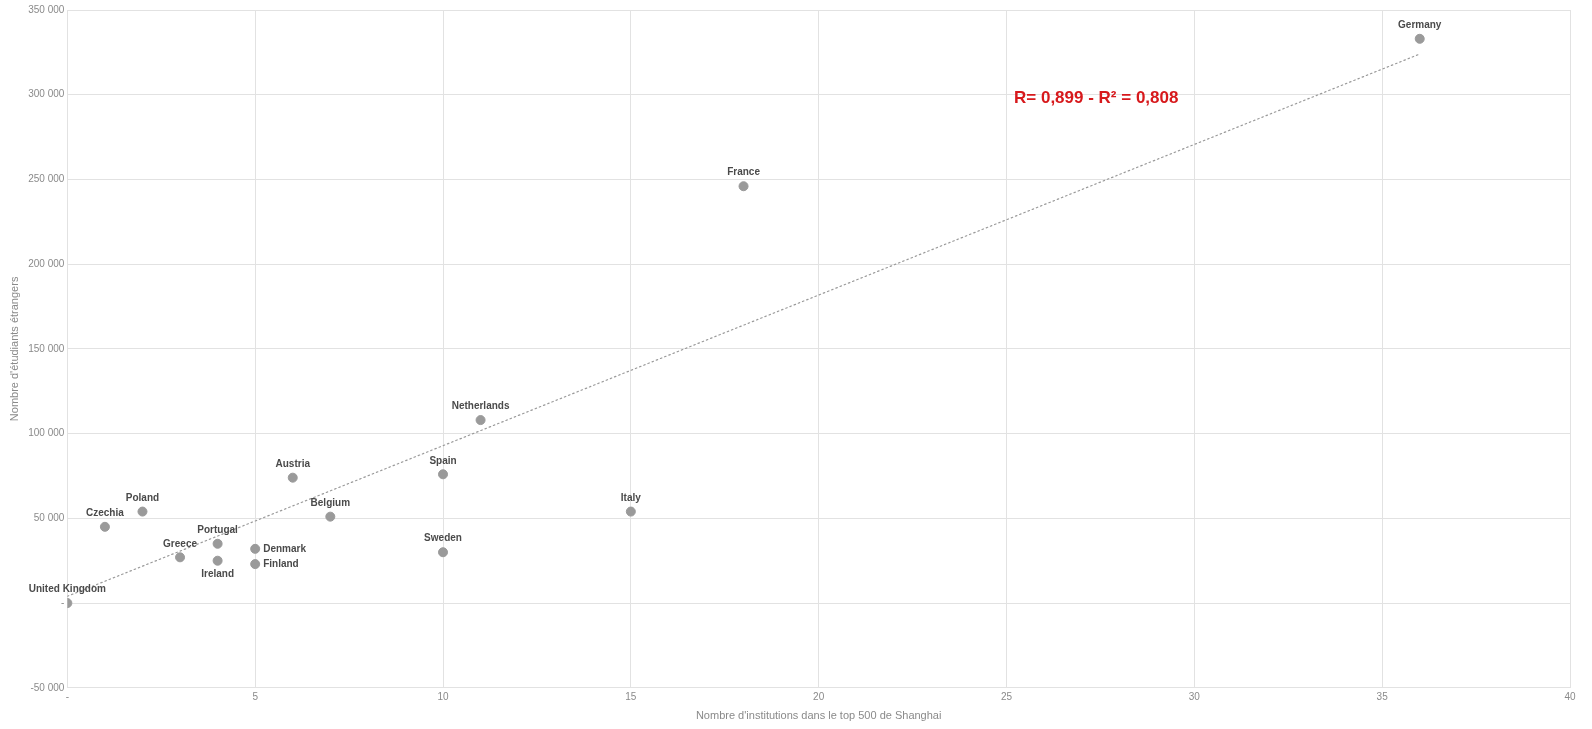  Describe the element at coordinates (1382, 696) in the screenshot. I see `x-tick-label: 35` at that location.